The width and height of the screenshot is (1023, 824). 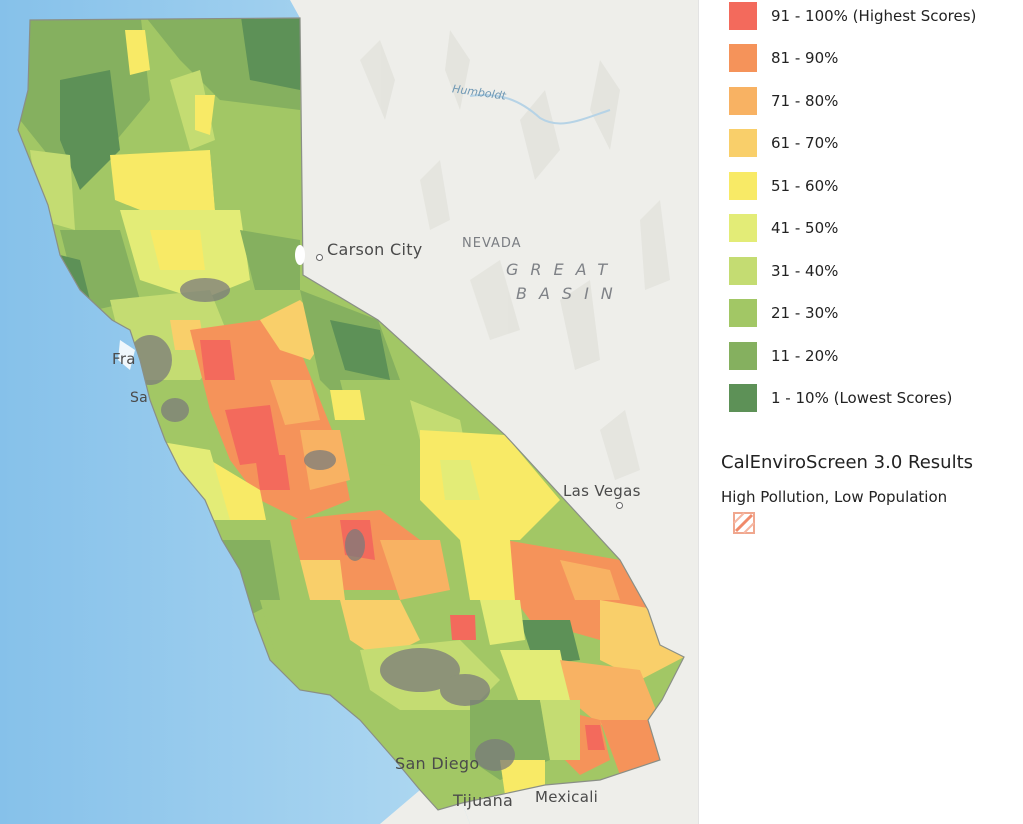 What do you see at coordinates (139, 398) in the screenshot?
I see `san-jose-label: Sa` at bounding box center [139, 398].